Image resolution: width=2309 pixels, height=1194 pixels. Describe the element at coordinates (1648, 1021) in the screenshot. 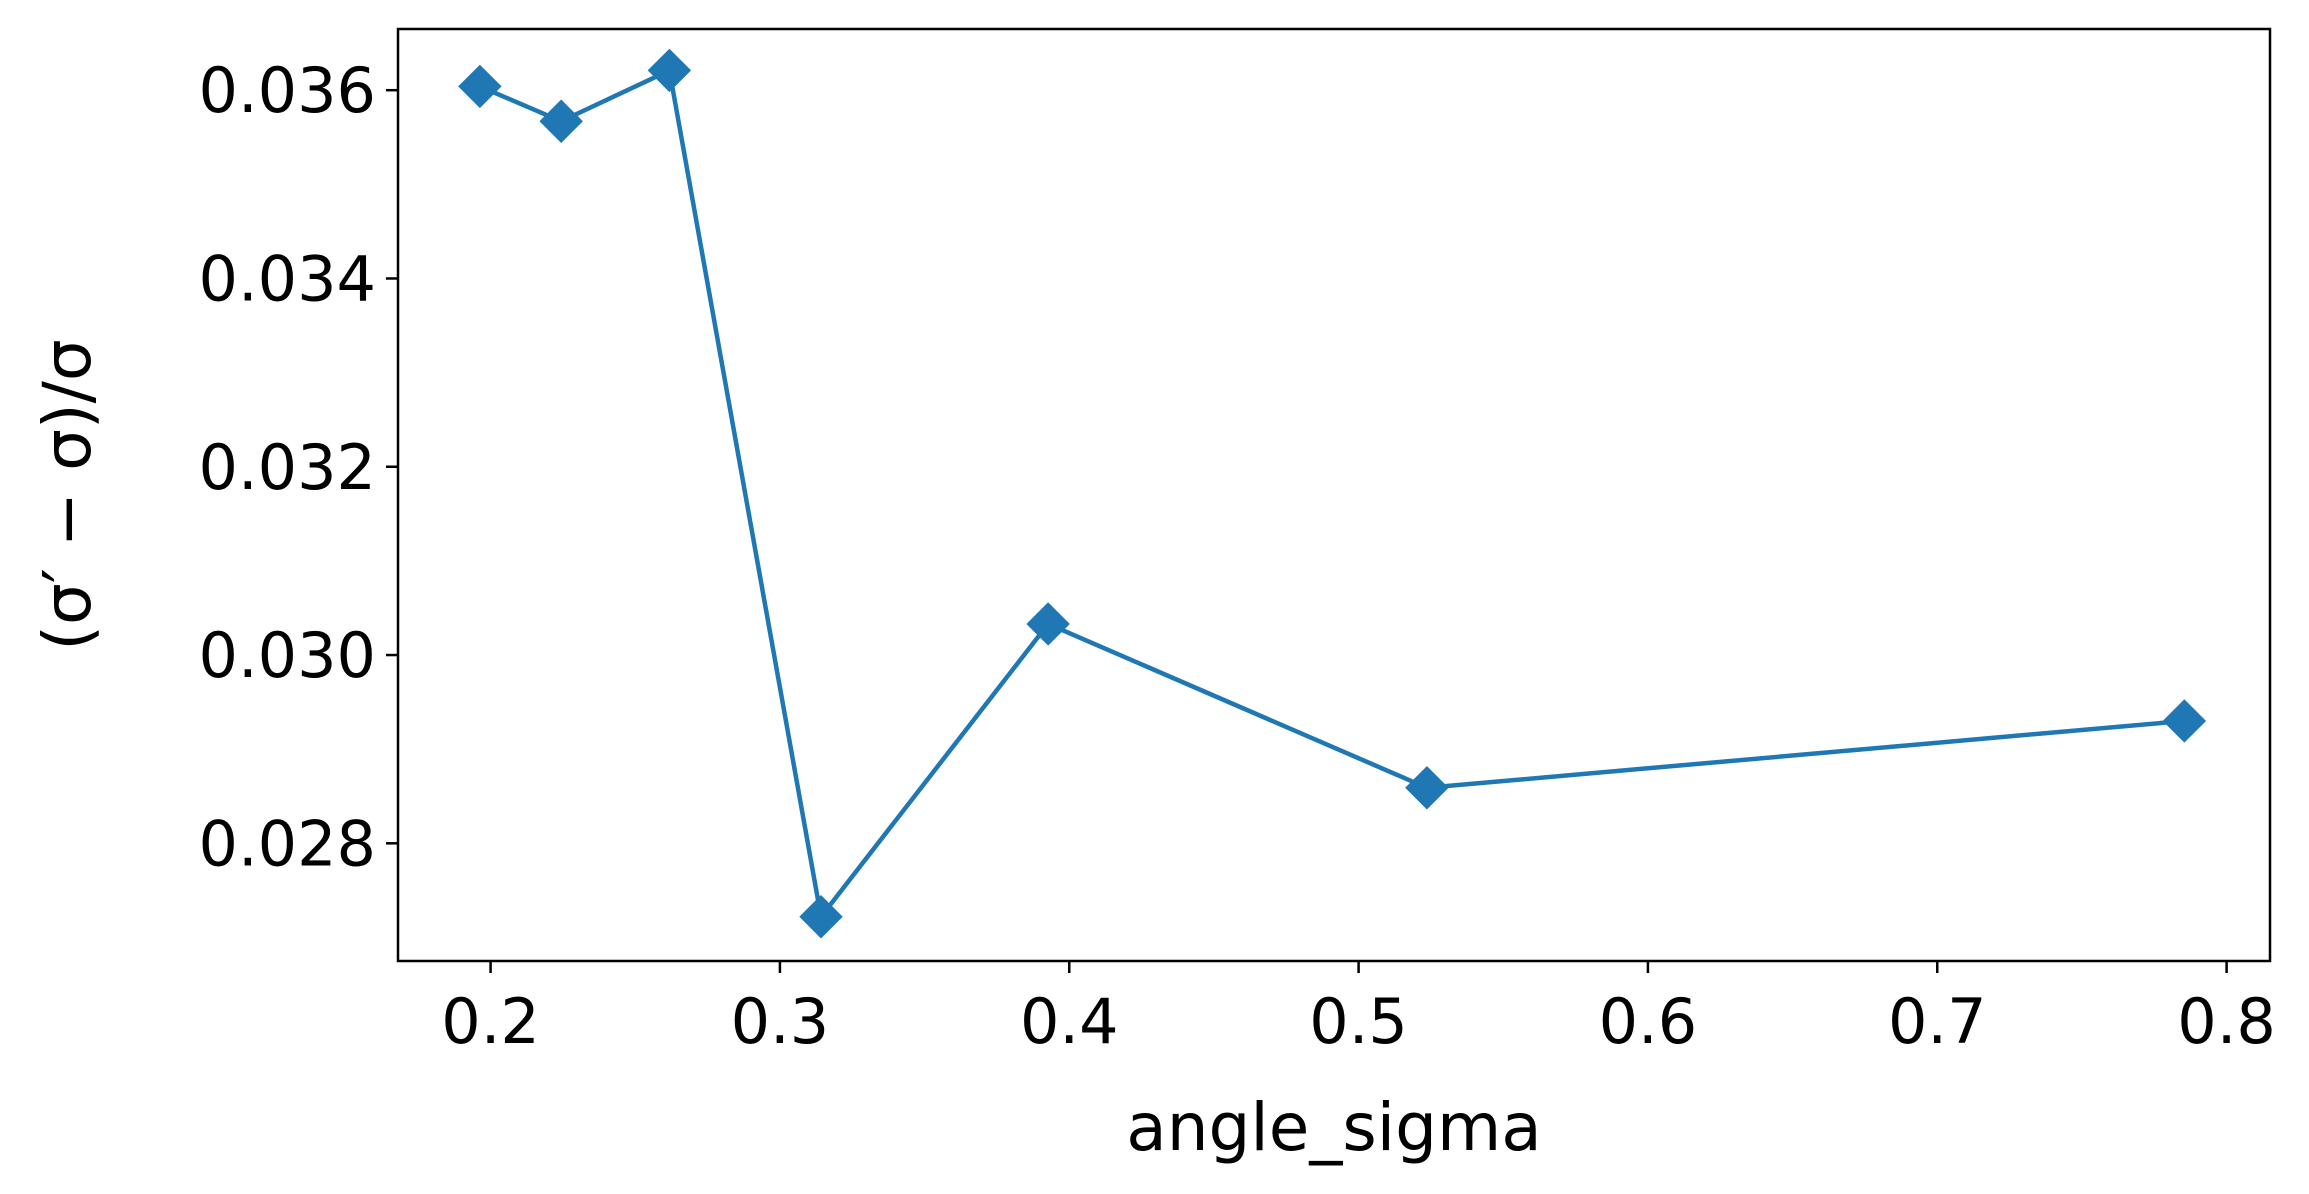

I see `x-tick-label: 0.6` at that location.